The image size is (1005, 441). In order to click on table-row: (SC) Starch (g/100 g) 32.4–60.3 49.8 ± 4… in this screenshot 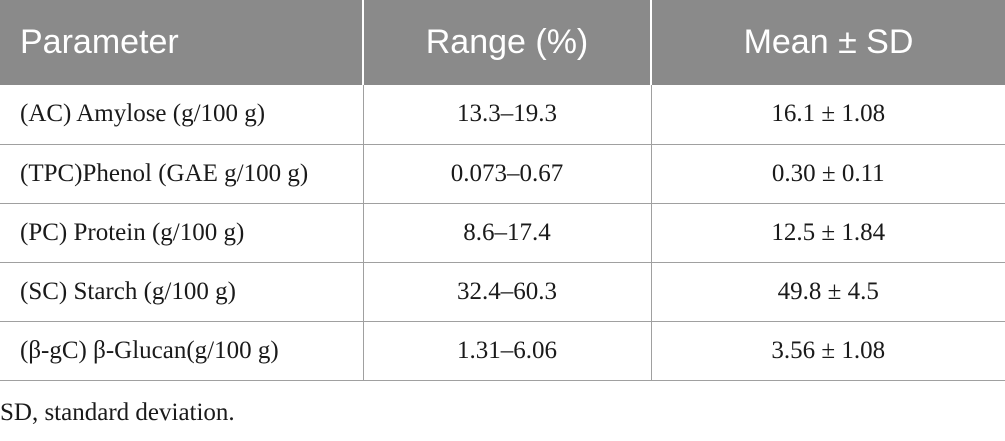, I will do `click(502, 292)`.